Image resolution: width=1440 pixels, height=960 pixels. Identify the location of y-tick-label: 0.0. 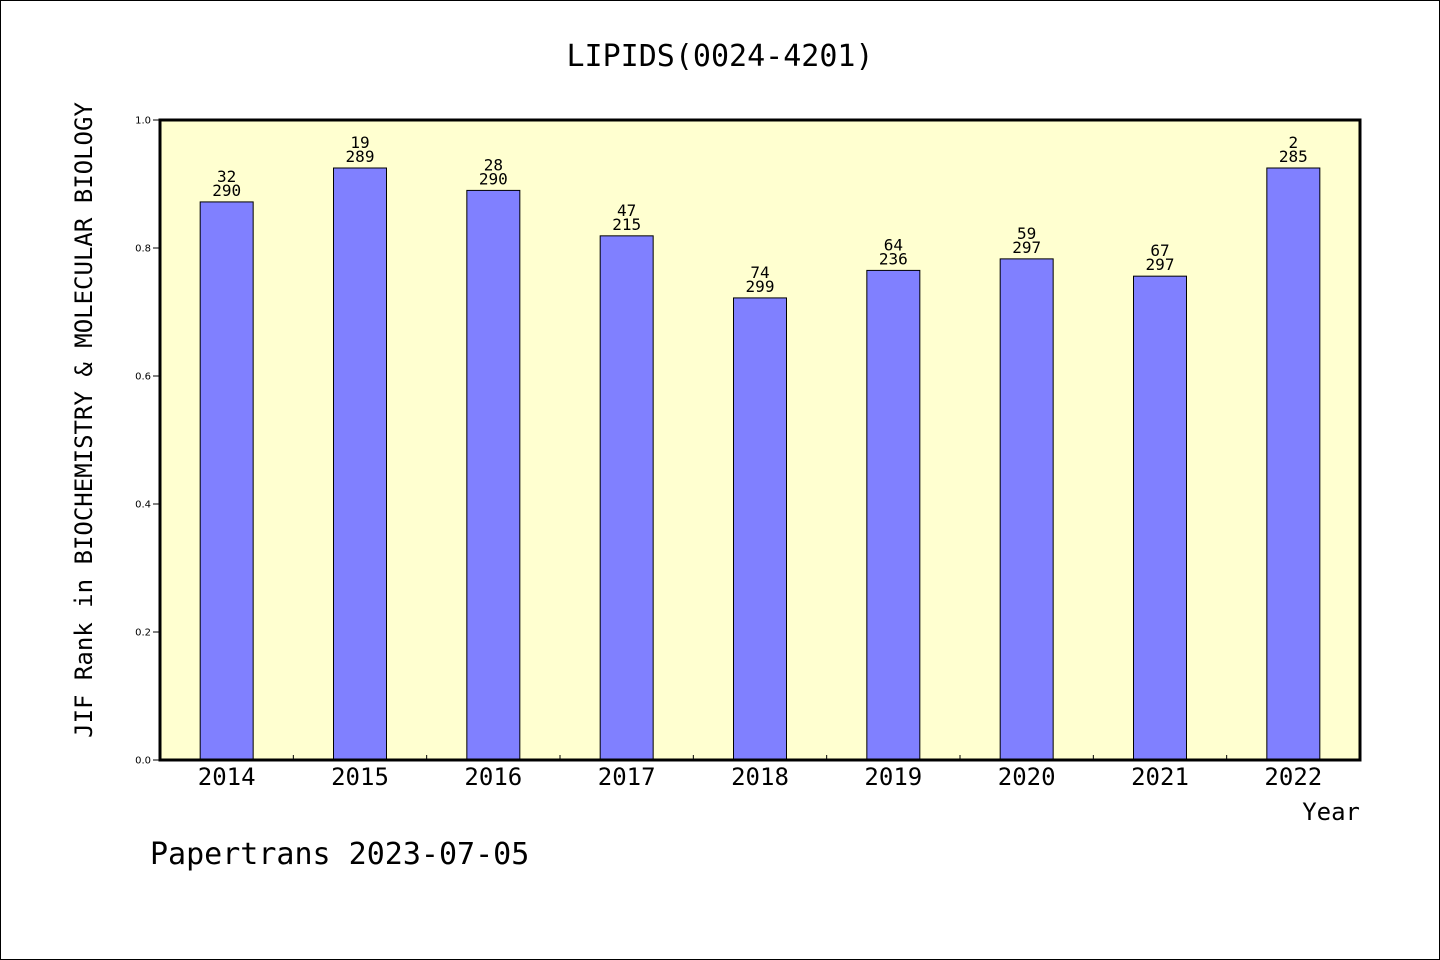
(143, 761).